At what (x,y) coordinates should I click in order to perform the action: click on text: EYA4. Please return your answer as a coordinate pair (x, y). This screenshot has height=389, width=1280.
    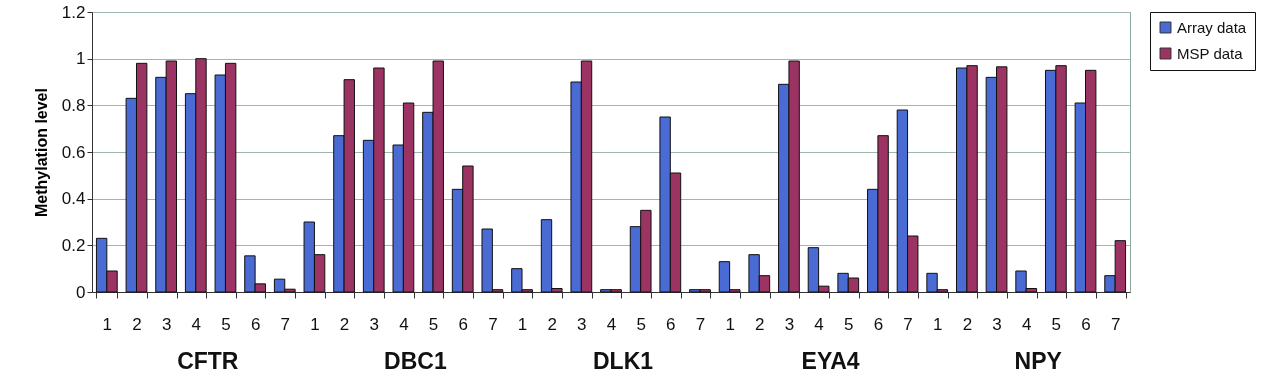
    Looking at the image, I should click on (830, 361).